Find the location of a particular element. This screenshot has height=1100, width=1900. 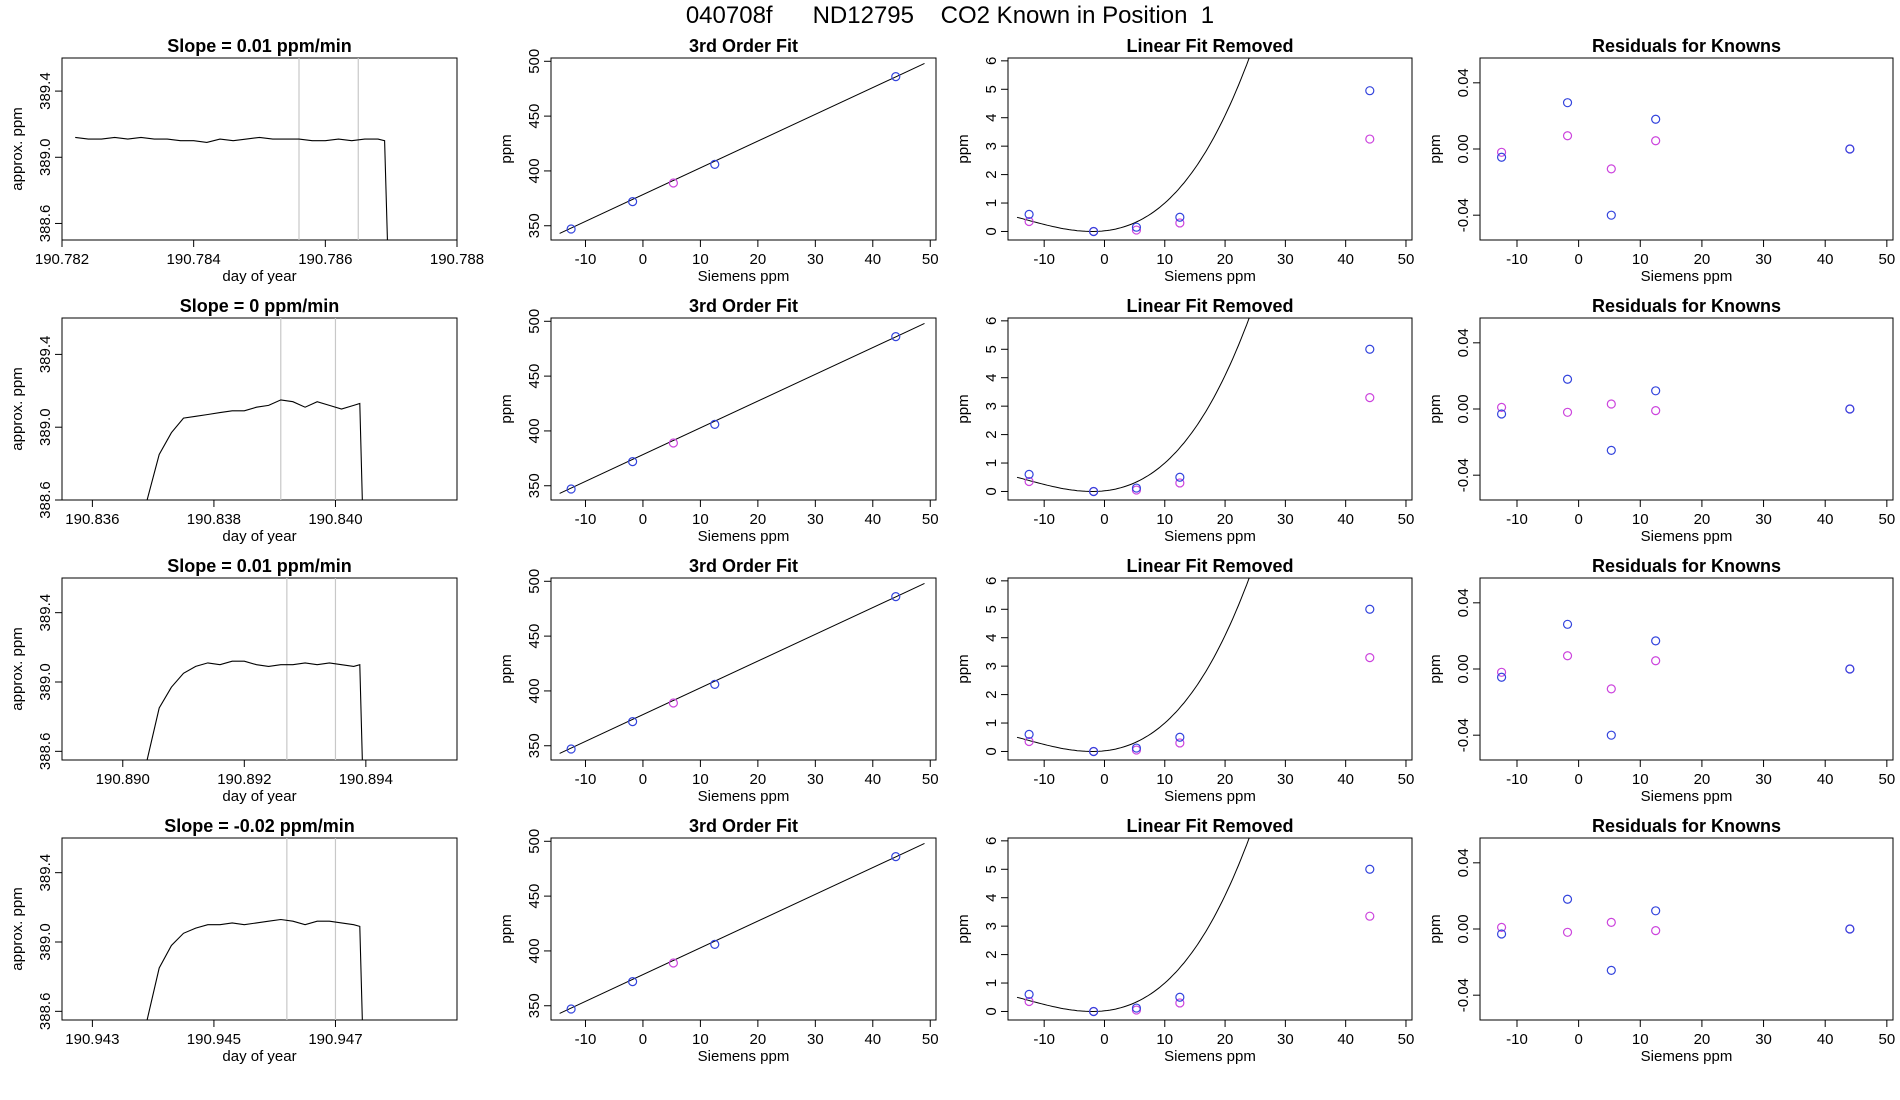

y-tick-label: 450 is located at coordinates (534, 116).